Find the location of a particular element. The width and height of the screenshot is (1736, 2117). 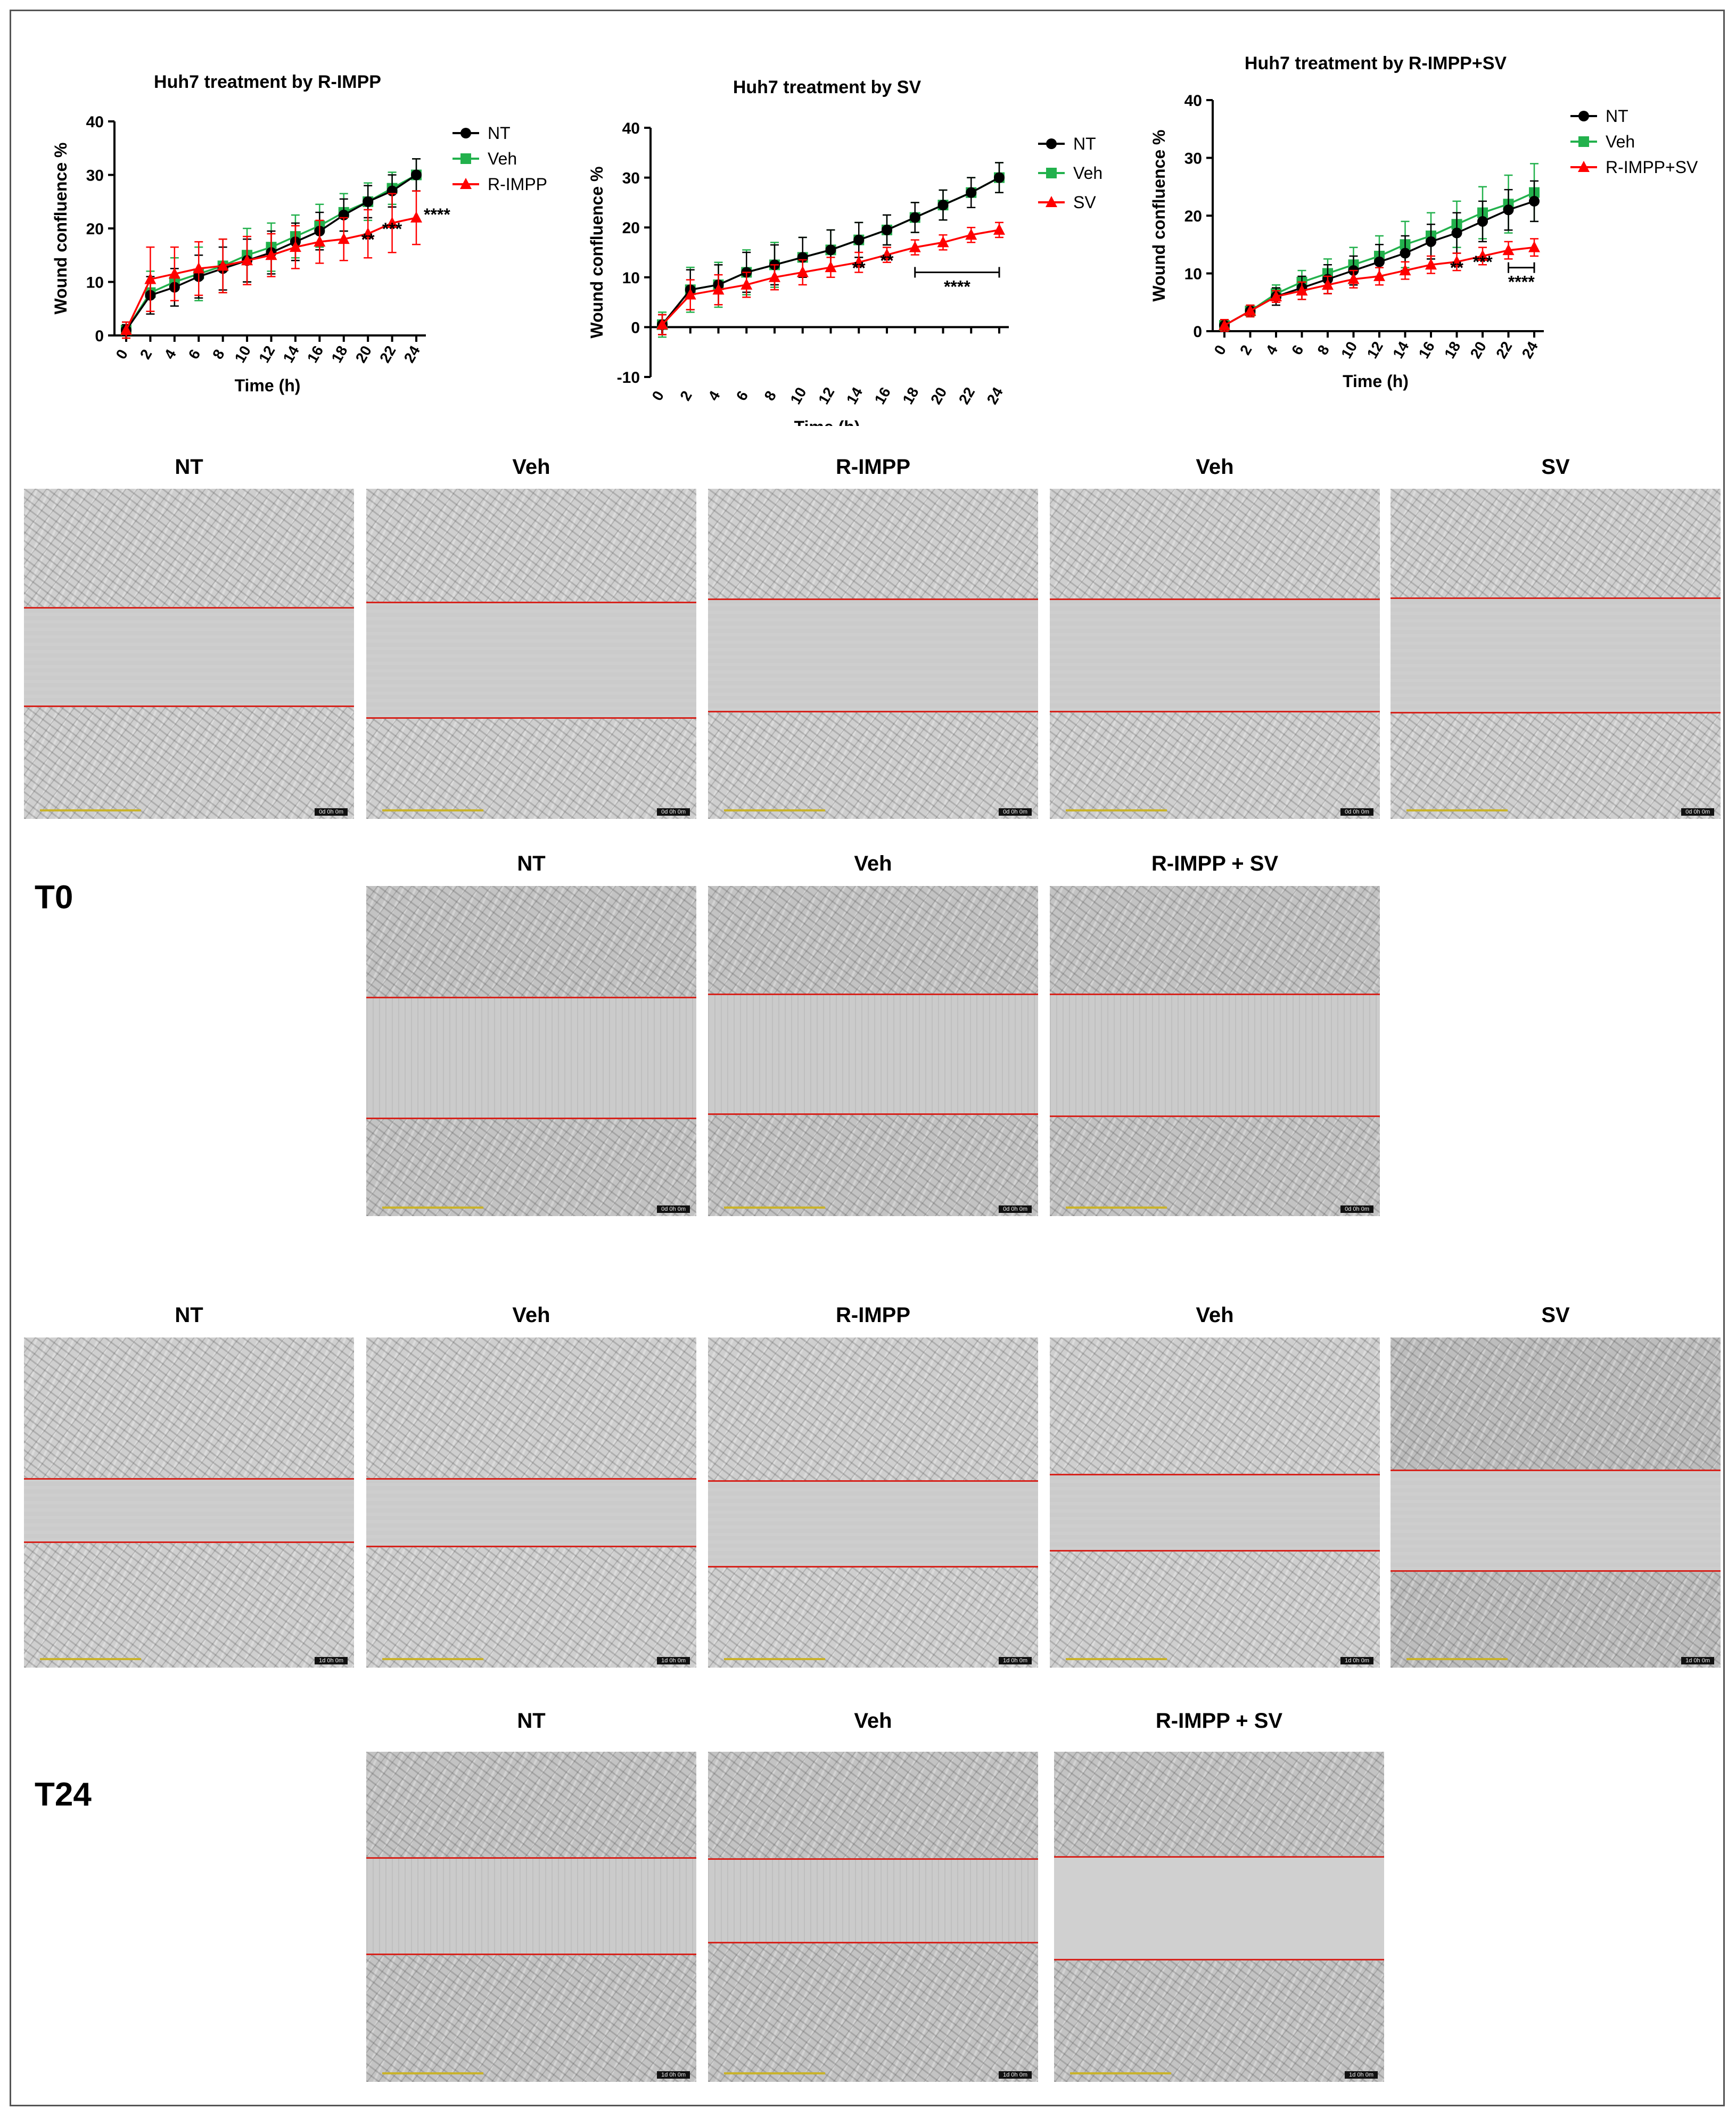

legend-item: SV is located at coordinates (1067, 202).